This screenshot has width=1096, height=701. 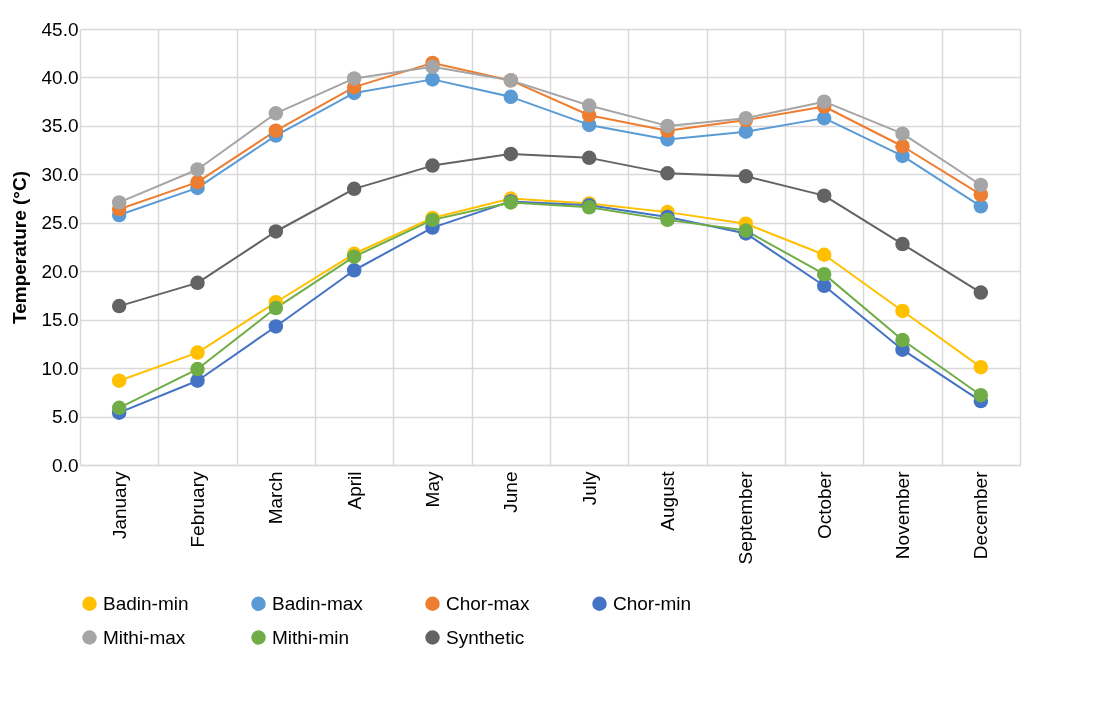 What do you see at coordinates (65, 417) in the screenshot?
I see `y-tick-label: 5.0` at bounding box center [65, 417].